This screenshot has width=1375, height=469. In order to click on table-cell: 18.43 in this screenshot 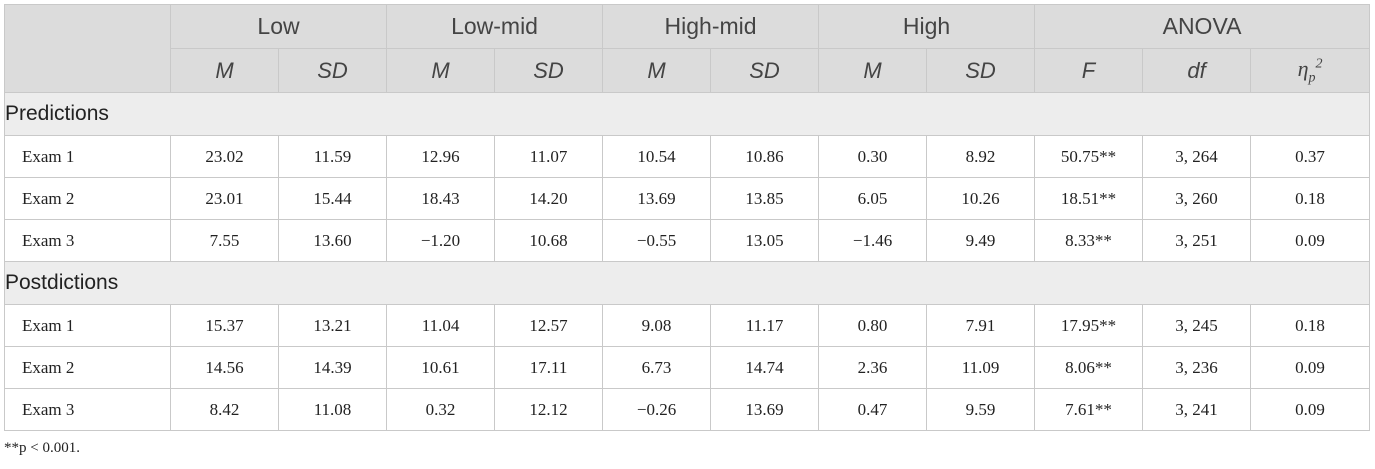, I will do `click(441, 198)`.